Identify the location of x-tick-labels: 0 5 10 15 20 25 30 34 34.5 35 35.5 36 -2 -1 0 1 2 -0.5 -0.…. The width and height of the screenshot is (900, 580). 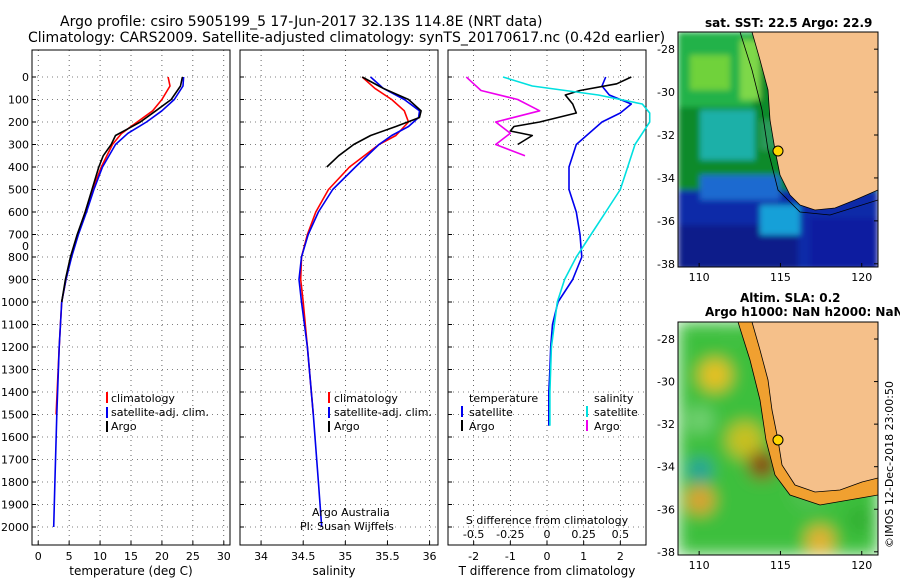
(332, 545).